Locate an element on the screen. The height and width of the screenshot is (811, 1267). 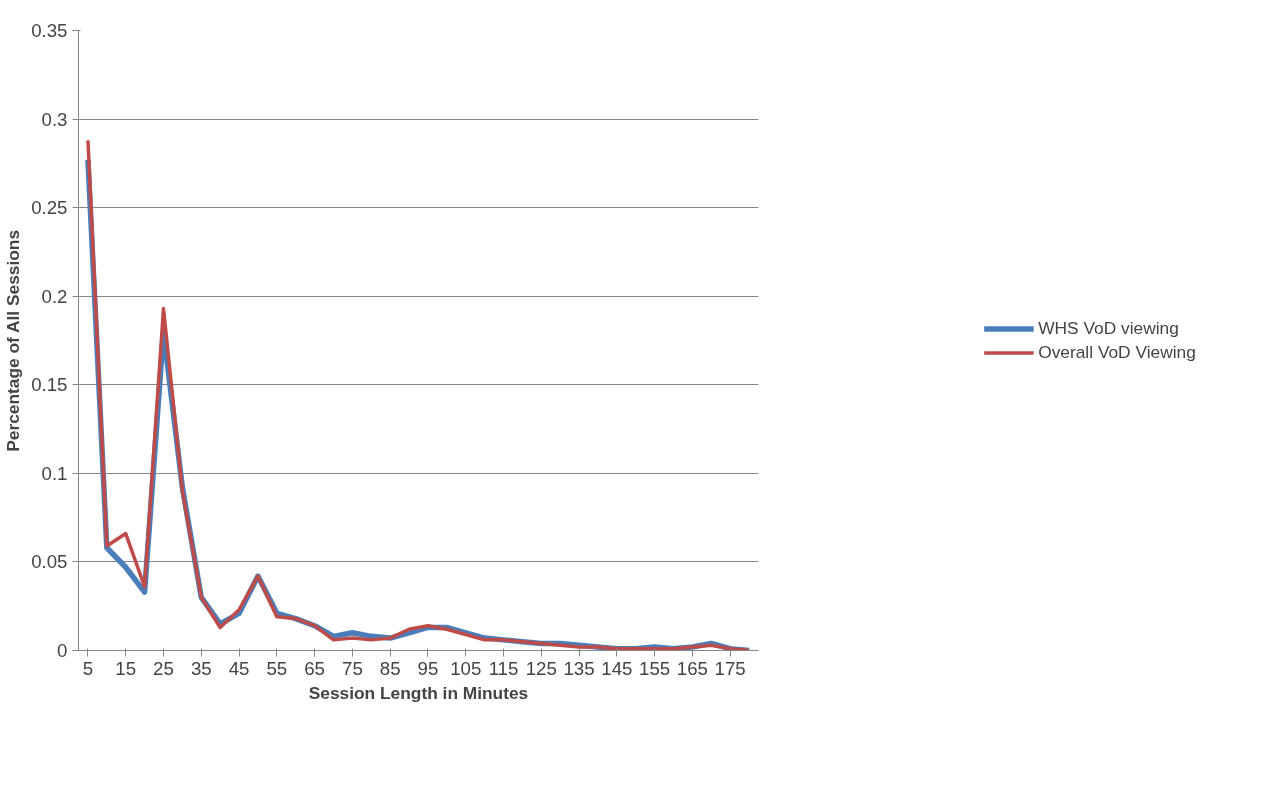
y-tick-label: 0.25 is located at coordinates (49, 208).